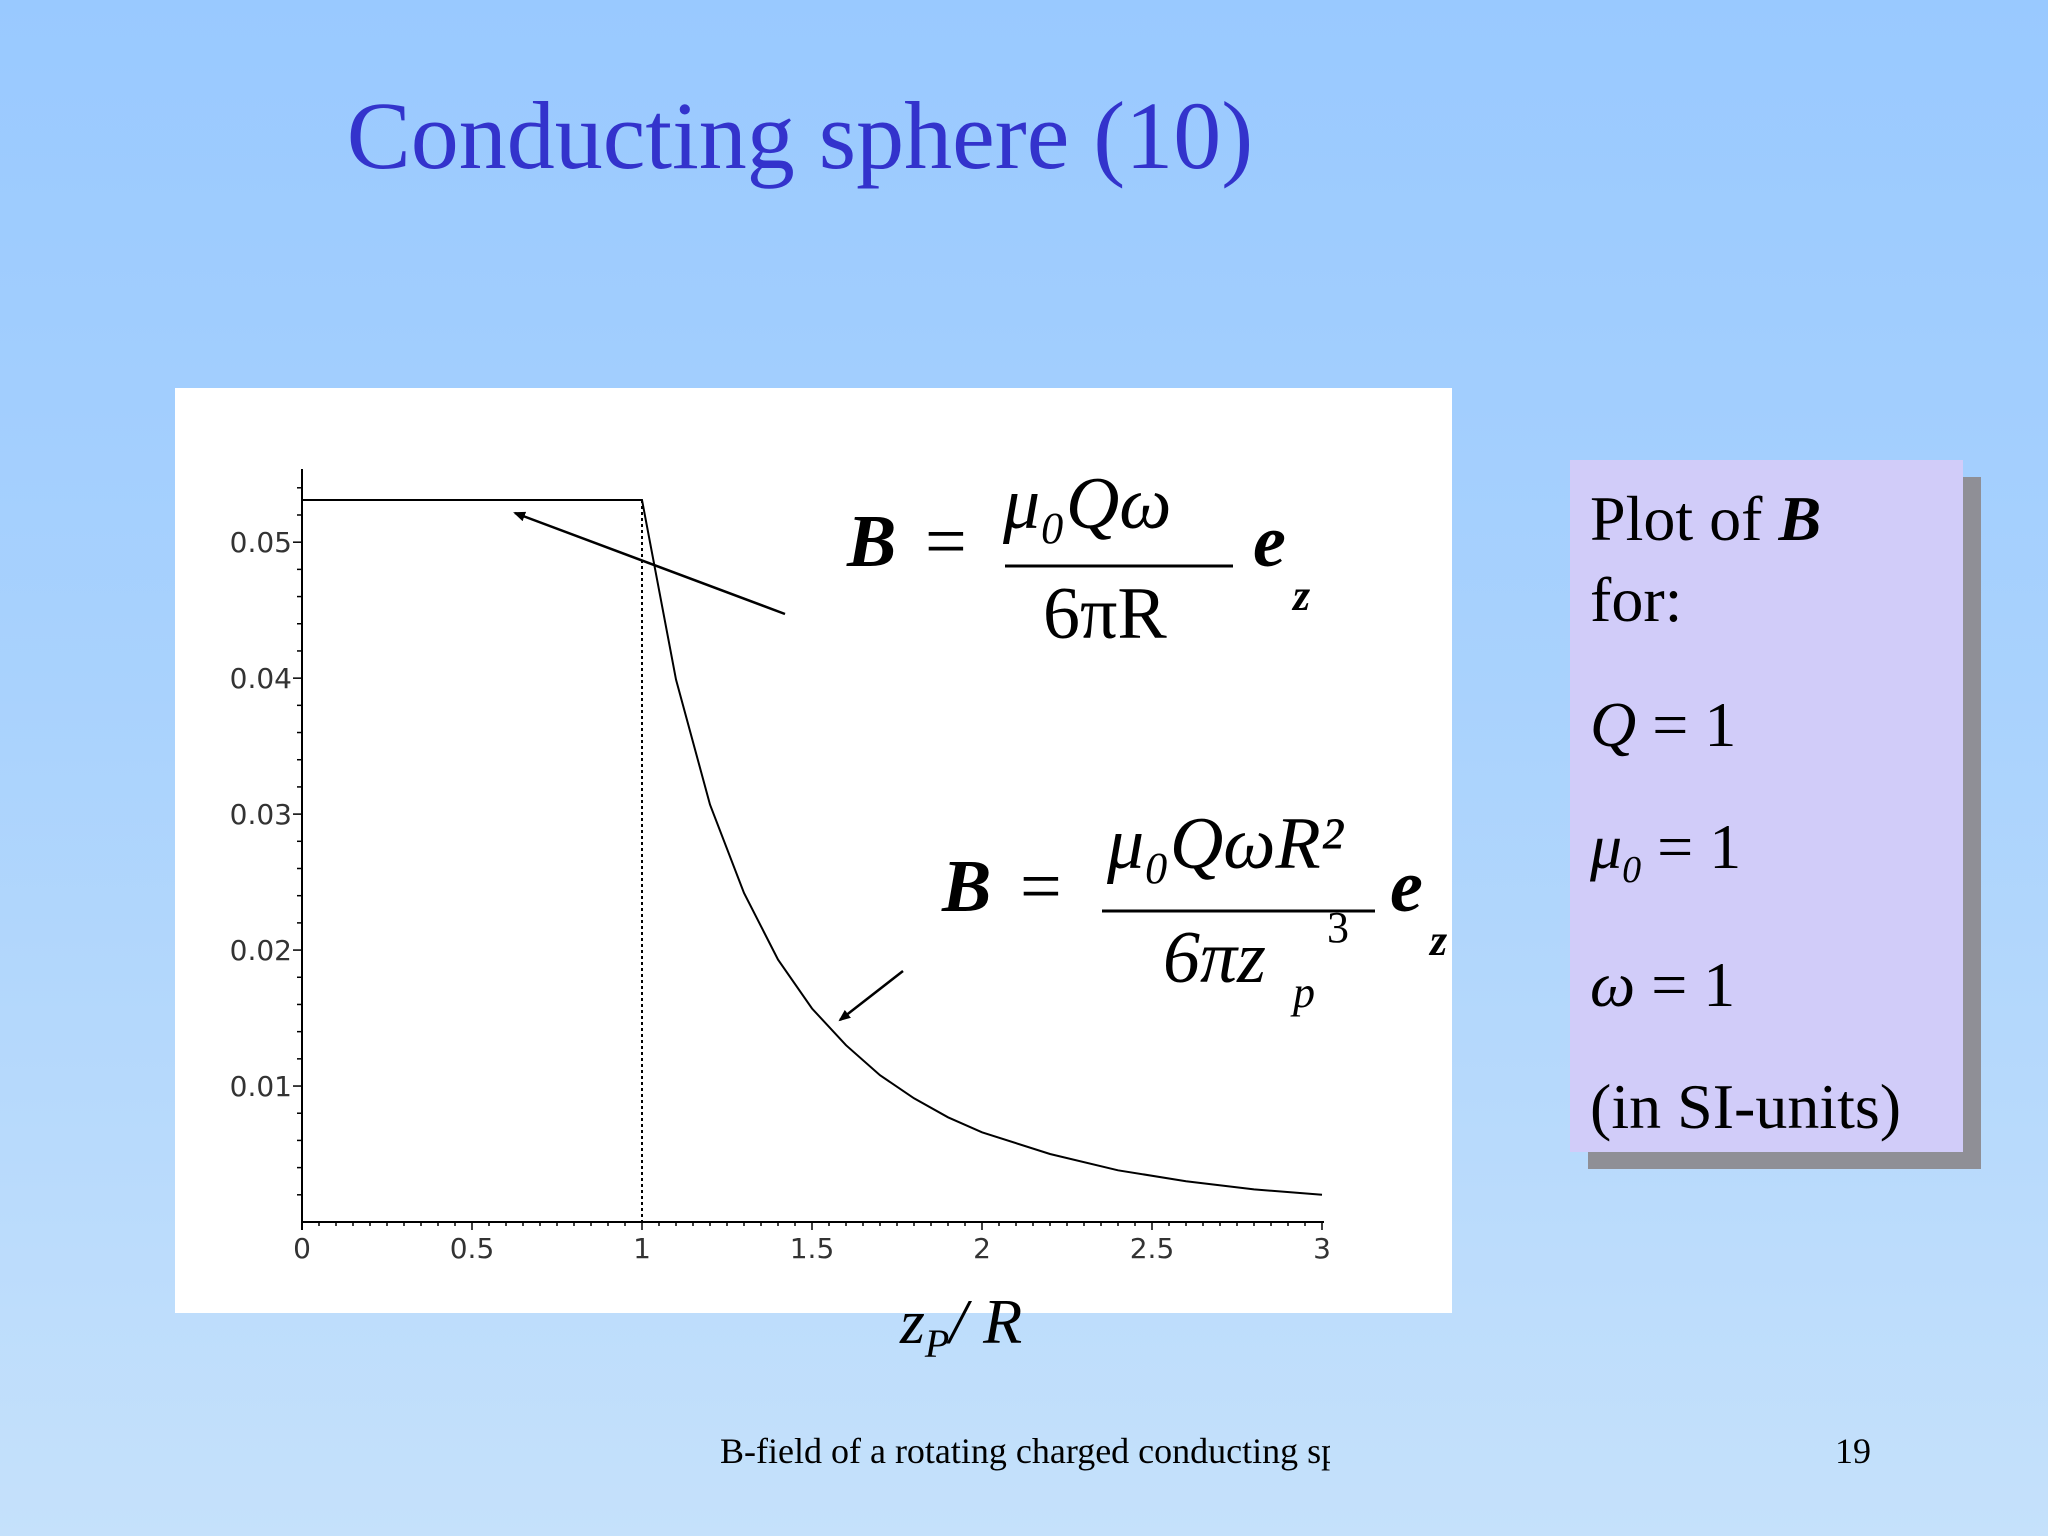 This screenshot has width=2048, height=1536. Describe the element at coordinates (946, 542) in the screenshot. I see `inside-formula-equals: =` at that location.